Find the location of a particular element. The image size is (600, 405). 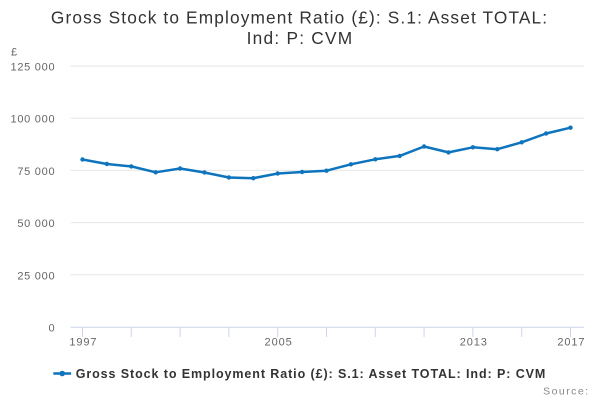

svg-text: 2005 is located at coordinates (279, 343).